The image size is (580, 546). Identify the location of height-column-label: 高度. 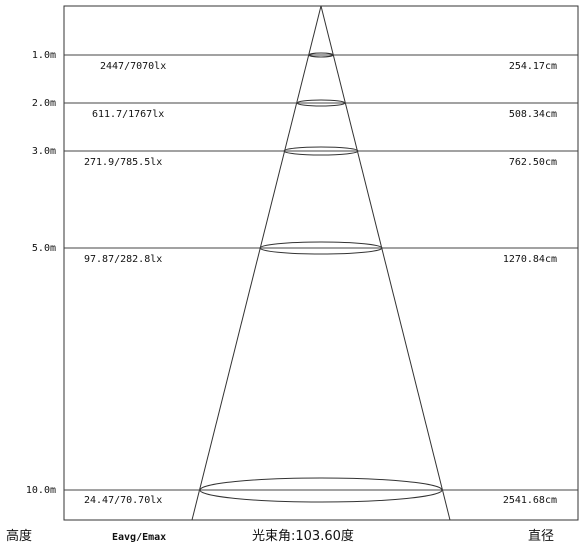
(19, 536).